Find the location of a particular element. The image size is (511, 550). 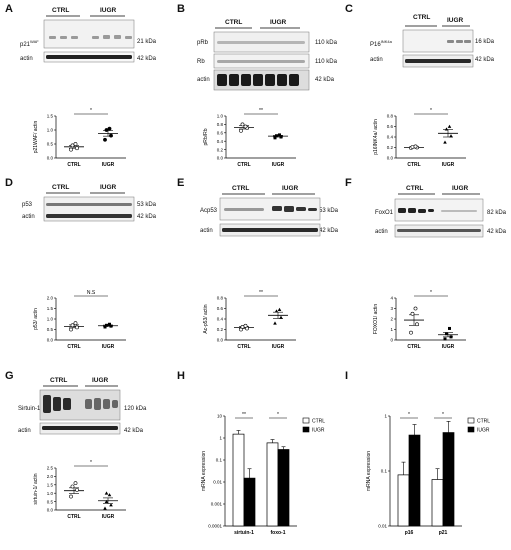

blot-a-band-label-actin: actin is located at coordinates (26, 59).